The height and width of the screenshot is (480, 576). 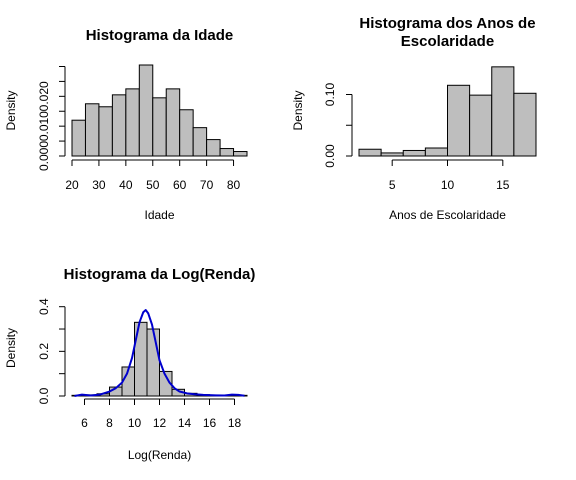 I want to click on x-tick-label: 14, so click(x=185, y=423).